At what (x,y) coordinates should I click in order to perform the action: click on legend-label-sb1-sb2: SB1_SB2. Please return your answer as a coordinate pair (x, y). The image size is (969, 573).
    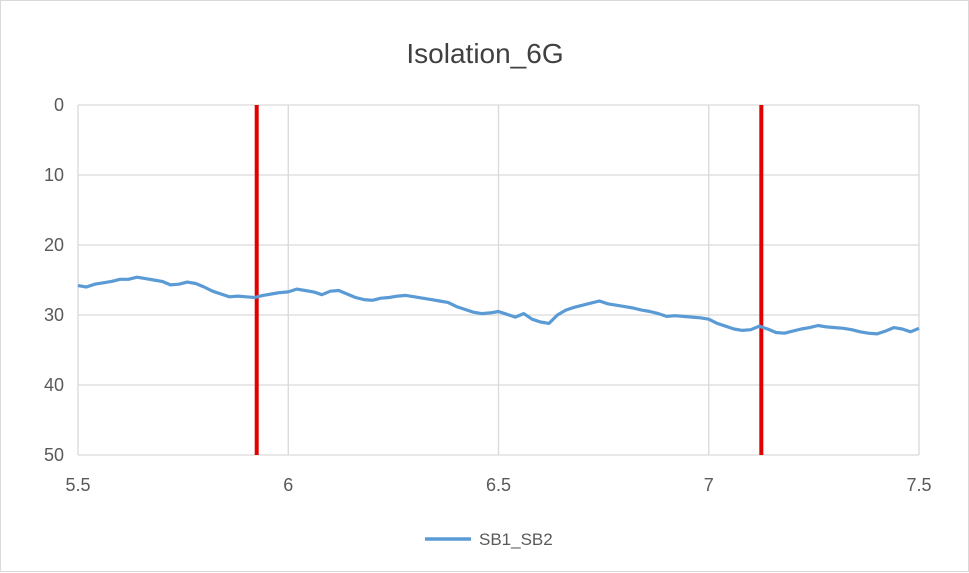
    Looking at the image, I should click on (516, 539).